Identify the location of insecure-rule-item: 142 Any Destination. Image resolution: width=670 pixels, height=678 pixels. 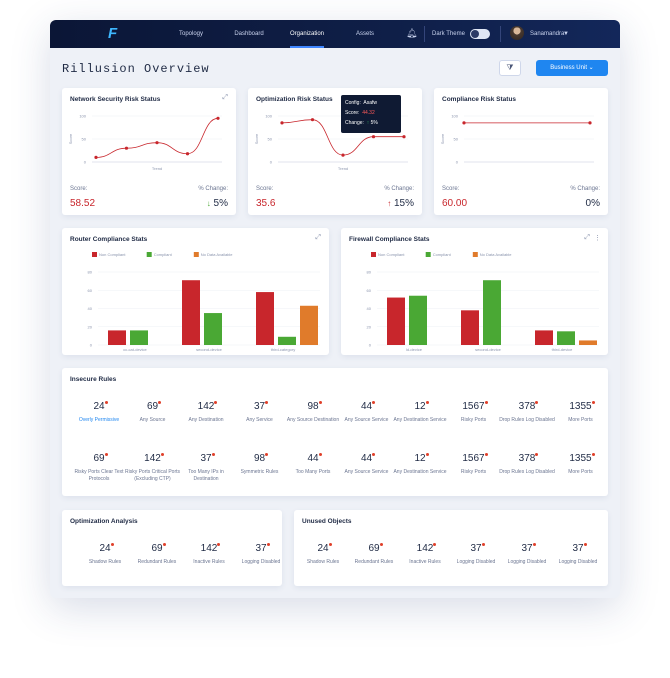
(206, 410).